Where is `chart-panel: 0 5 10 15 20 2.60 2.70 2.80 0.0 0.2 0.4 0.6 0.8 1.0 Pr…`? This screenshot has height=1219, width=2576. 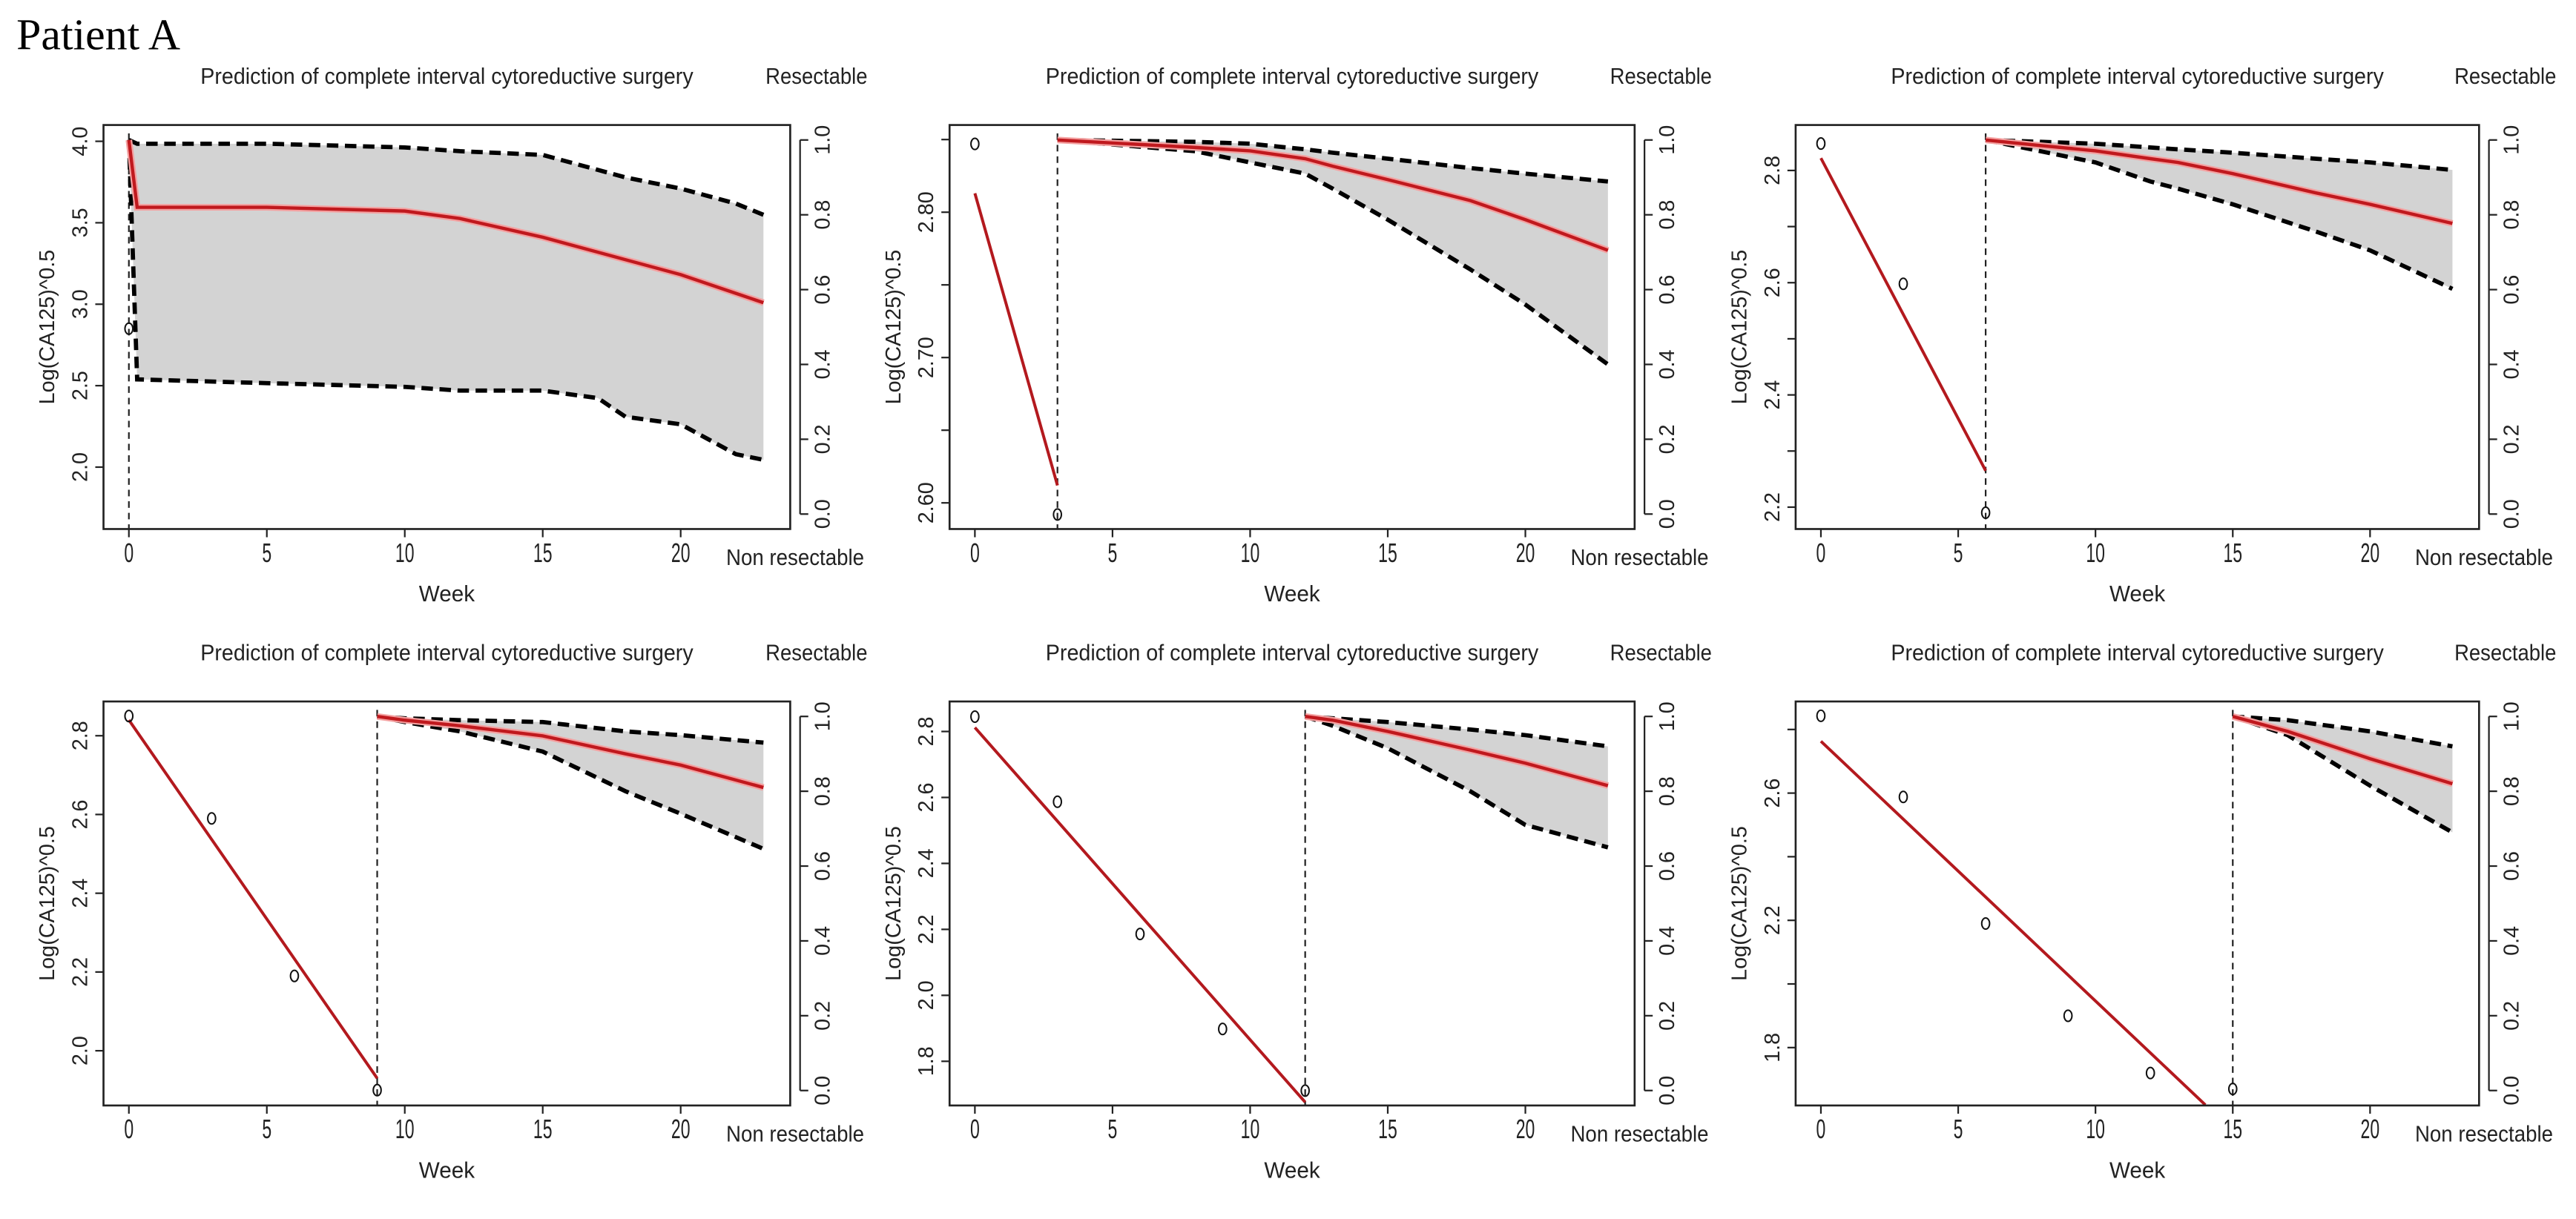
chart-panel: 0 5 10 15 20 2.60 2.70 2.80 0.0 0.2 0.4 0.6 0.8 1.0 Pr… is located at coordinates (1297, 335).